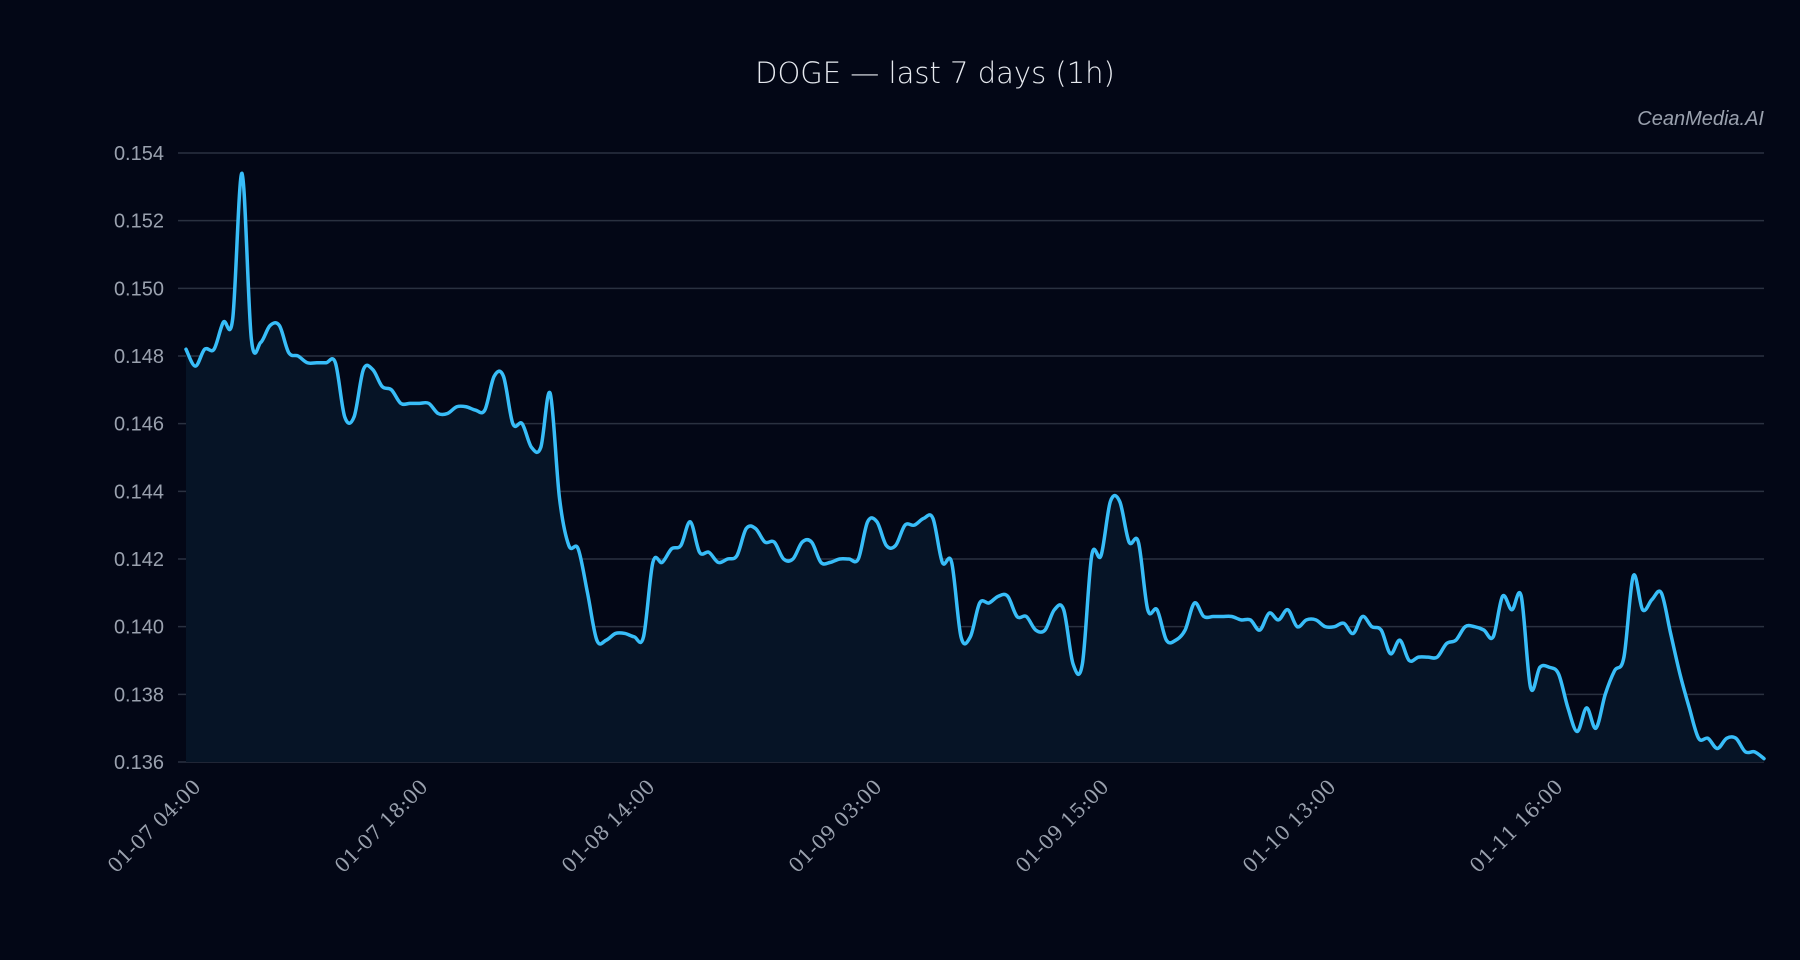 Image resolution: width=1800 pixels, height=960 pixels. What do you see at coordinates (608, 826) in the screenshot?
I see `x-tick-label: 01-08 14:00` at bounding box center [608, 826].